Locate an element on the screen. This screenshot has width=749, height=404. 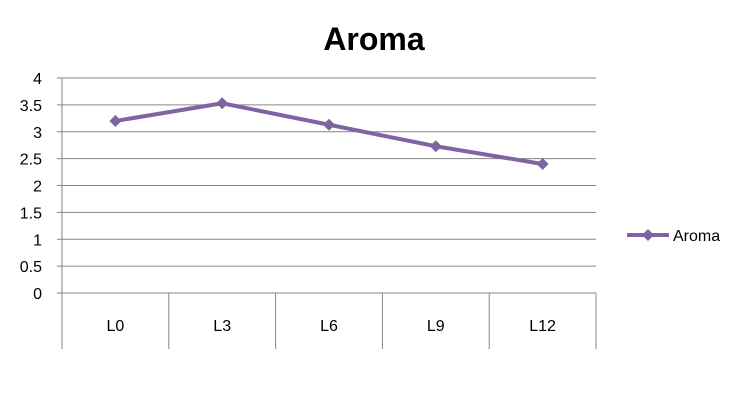
x-tick-label: L3 is located at coordinates (222, 326).